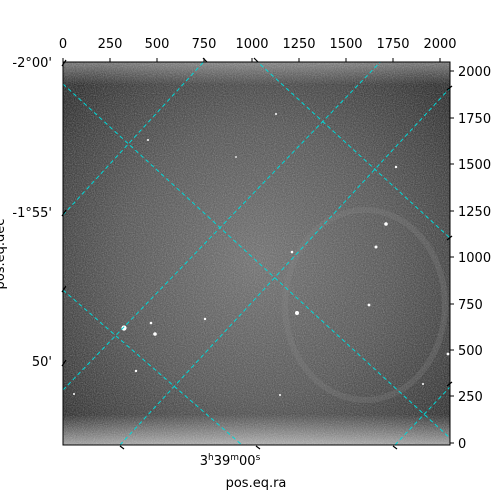 Image resolution: width=500 pixels, height=500 pixels. I want to click on x-pixel-tick-label: 500, so click(157, 44).